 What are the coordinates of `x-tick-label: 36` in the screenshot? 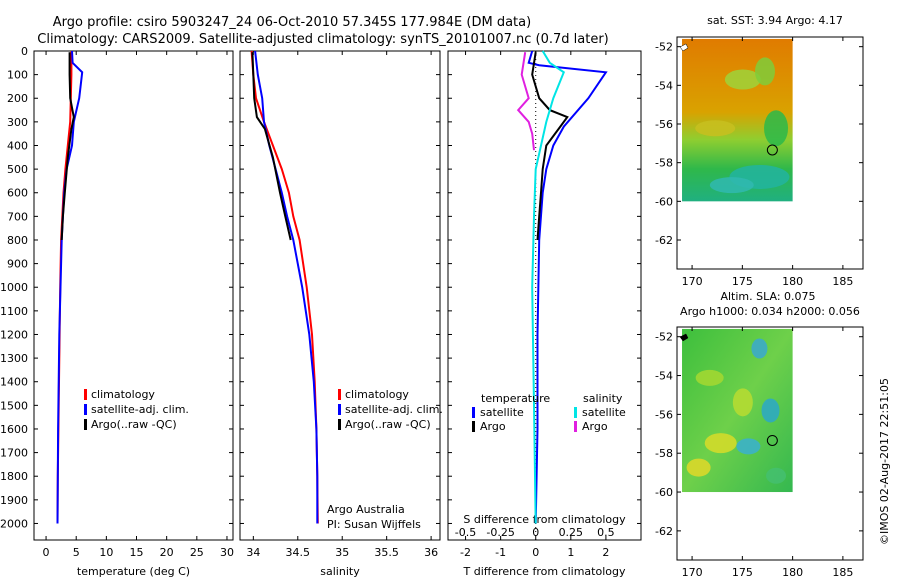 It's located at (431, 552).